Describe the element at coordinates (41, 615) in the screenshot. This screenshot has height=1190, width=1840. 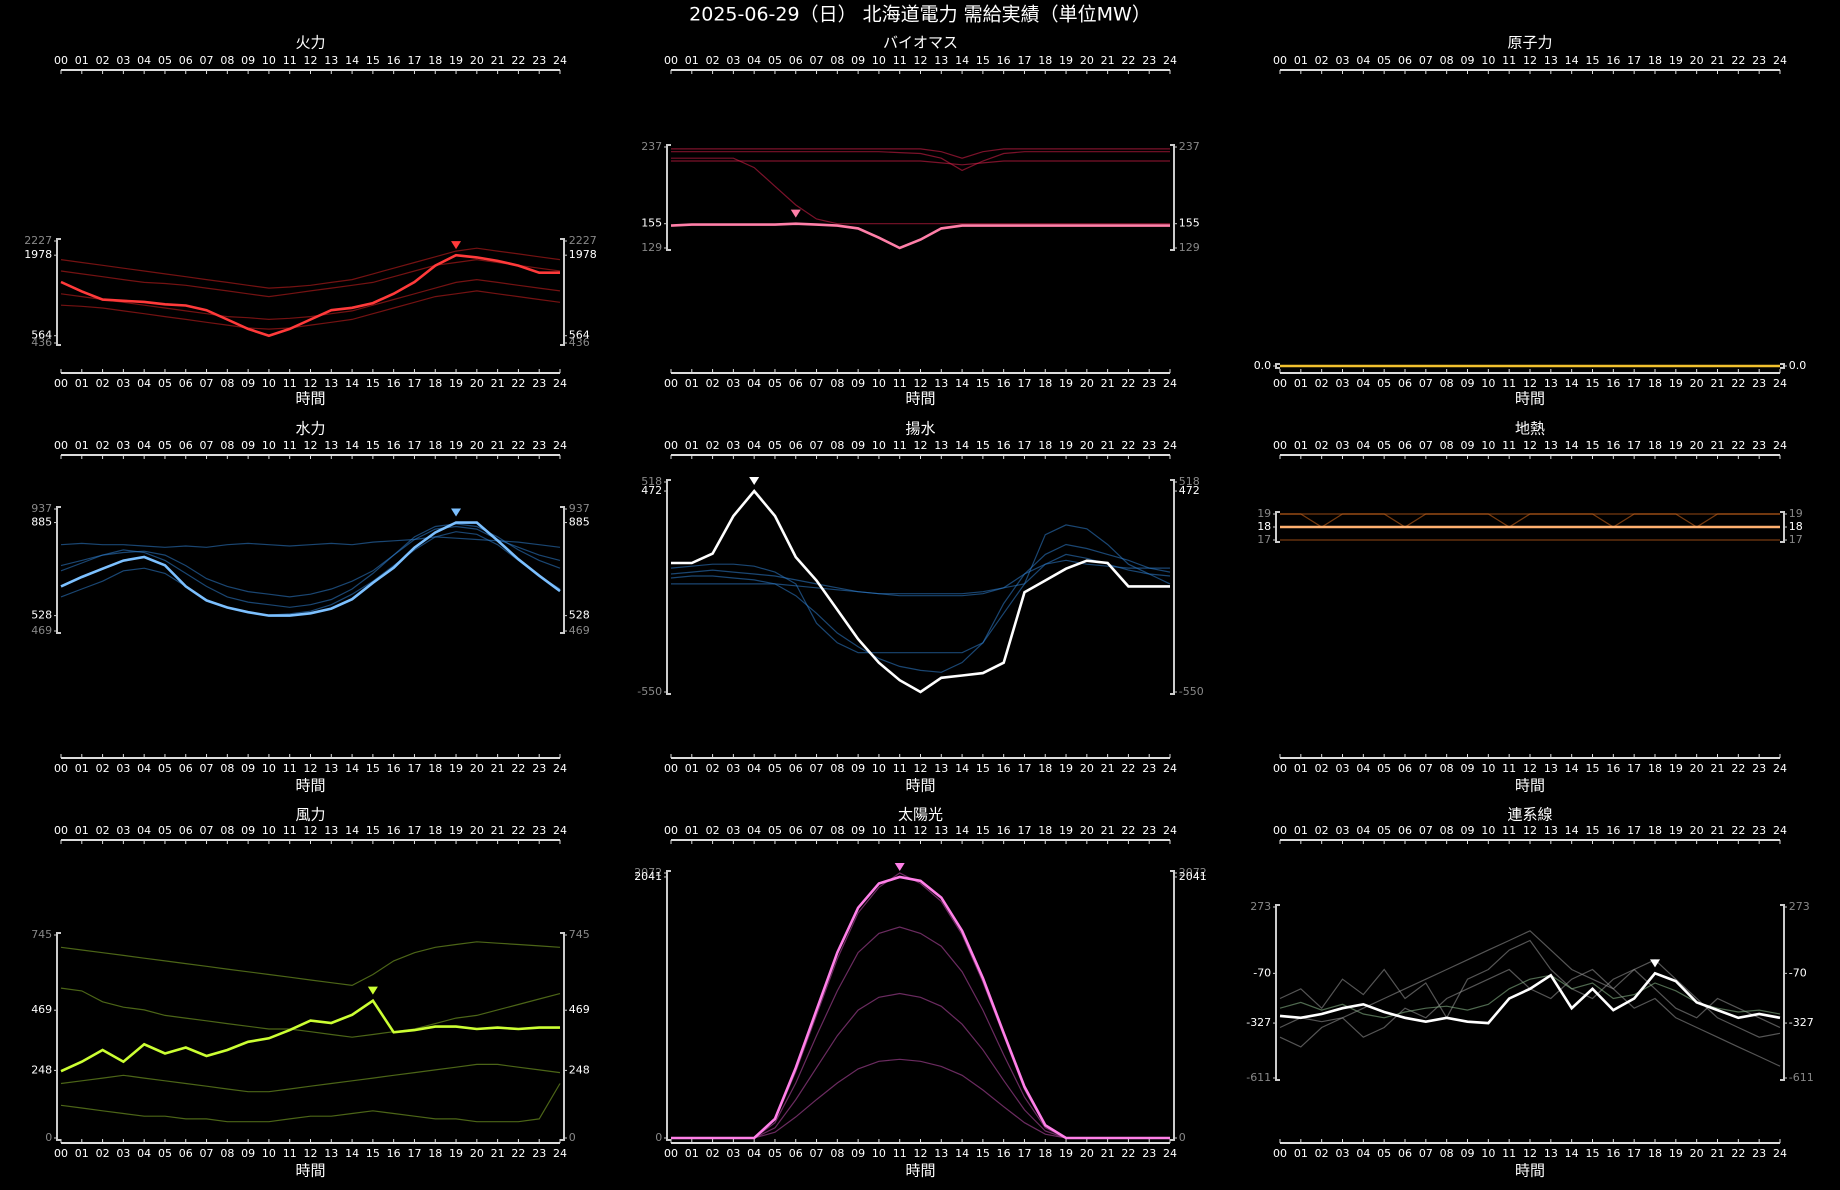
I see `y-tick-label: 528` at that location.